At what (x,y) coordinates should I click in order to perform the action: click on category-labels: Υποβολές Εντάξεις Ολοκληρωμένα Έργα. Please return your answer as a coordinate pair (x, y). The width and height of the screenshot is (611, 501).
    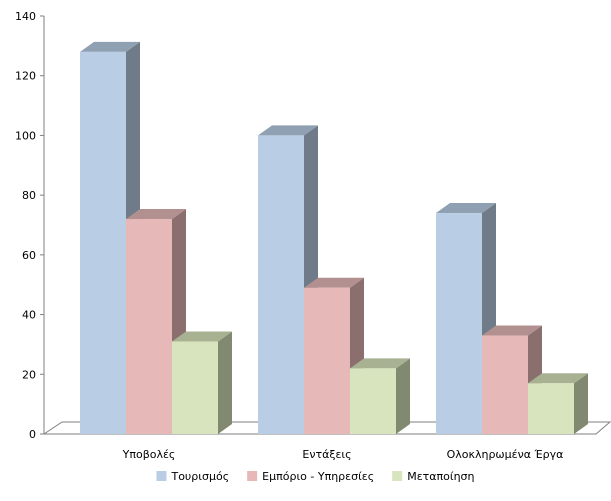
    Looking at the image, I should click on (343, 454).